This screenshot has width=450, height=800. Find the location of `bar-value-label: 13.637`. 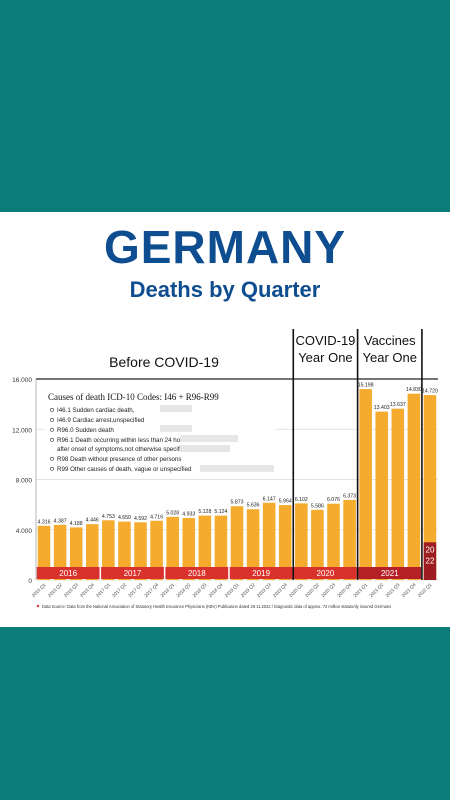

bar-value-label: 13.637 is located at coordinates (398, 405).